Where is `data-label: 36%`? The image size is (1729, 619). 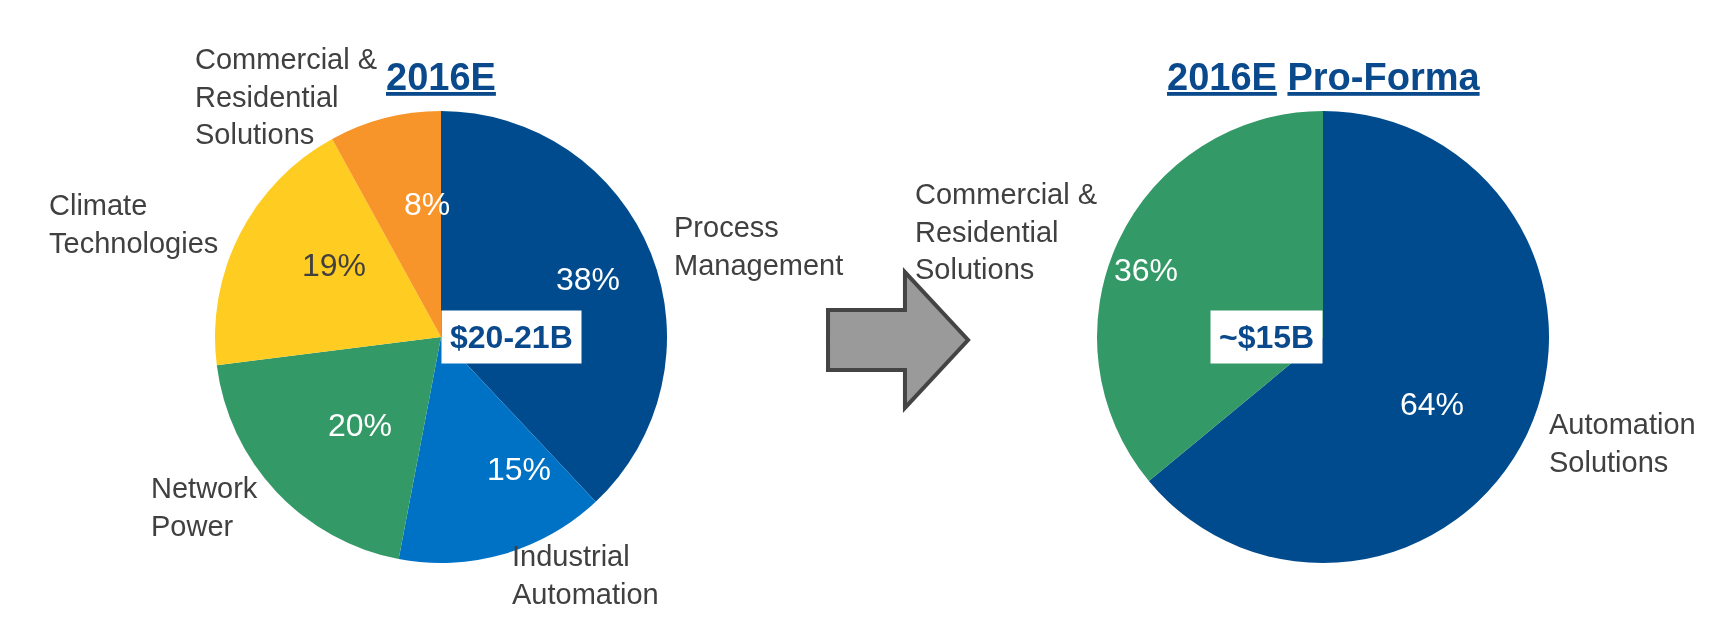
data-label: 36% is located at coordinates (1146, 270).